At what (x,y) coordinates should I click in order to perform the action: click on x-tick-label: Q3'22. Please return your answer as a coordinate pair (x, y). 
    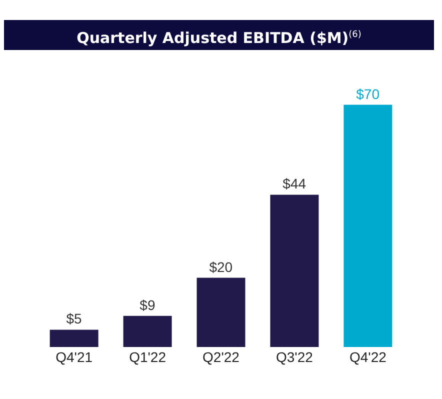
    Looking at the image, I should click on (295, 357).